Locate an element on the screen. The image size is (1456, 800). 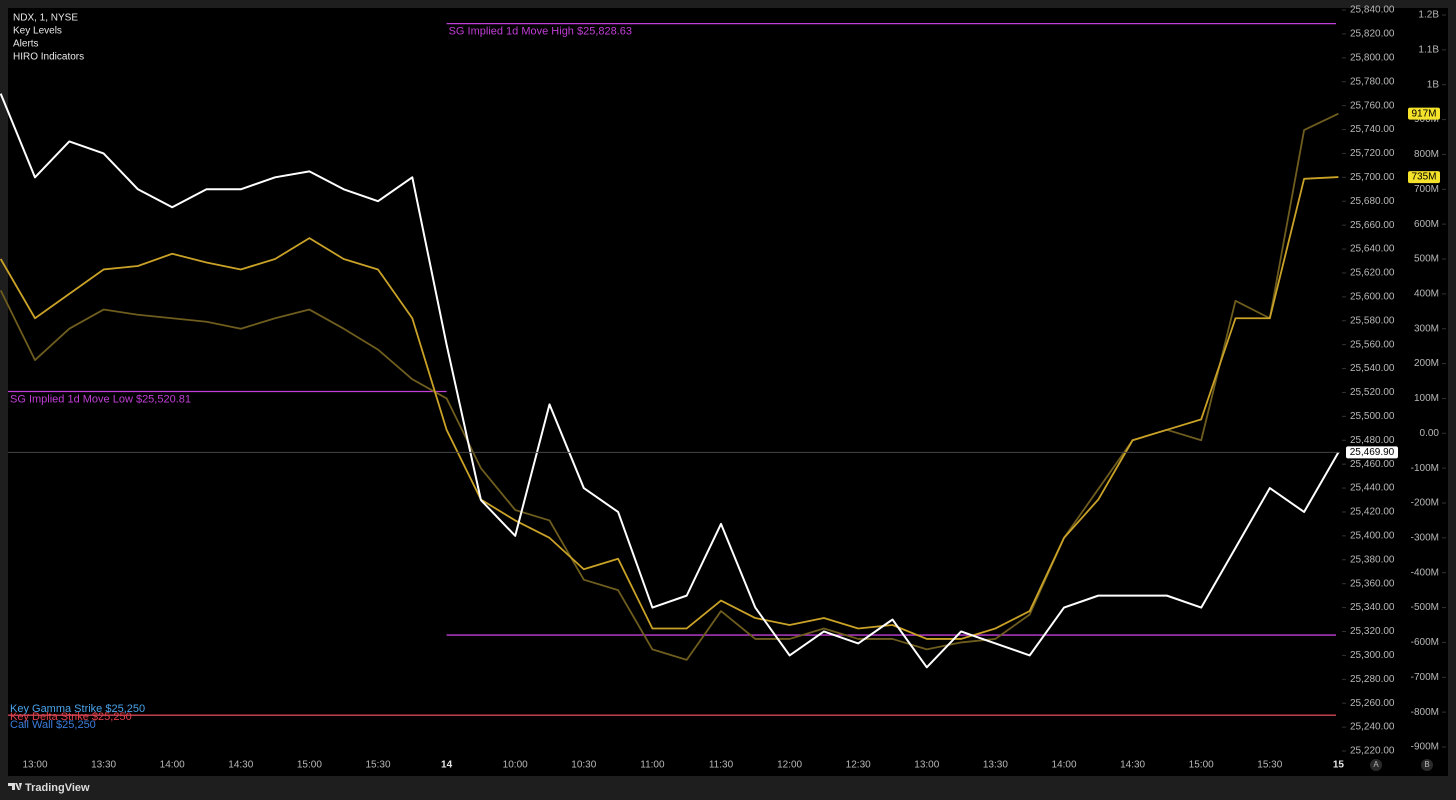
y-tick-label: 25,760.00 is located at coordinates (1372, 105).